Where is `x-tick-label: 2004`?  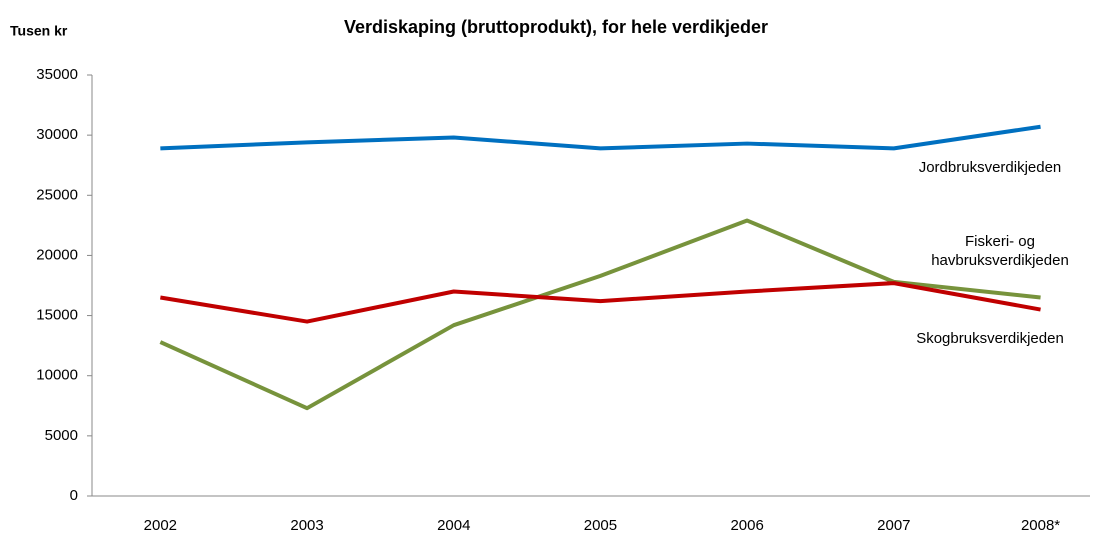
x-tick-label: 2004 is located at coordinates (453, 525).